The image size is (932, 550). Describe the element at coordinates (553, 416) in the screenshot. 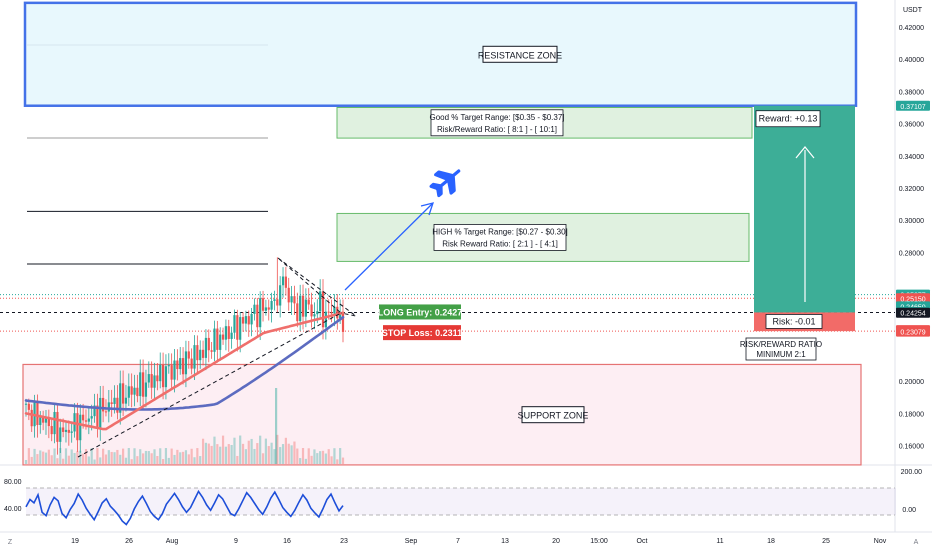

I see `support-zone-label: SUPPORT ZONE` at that location.